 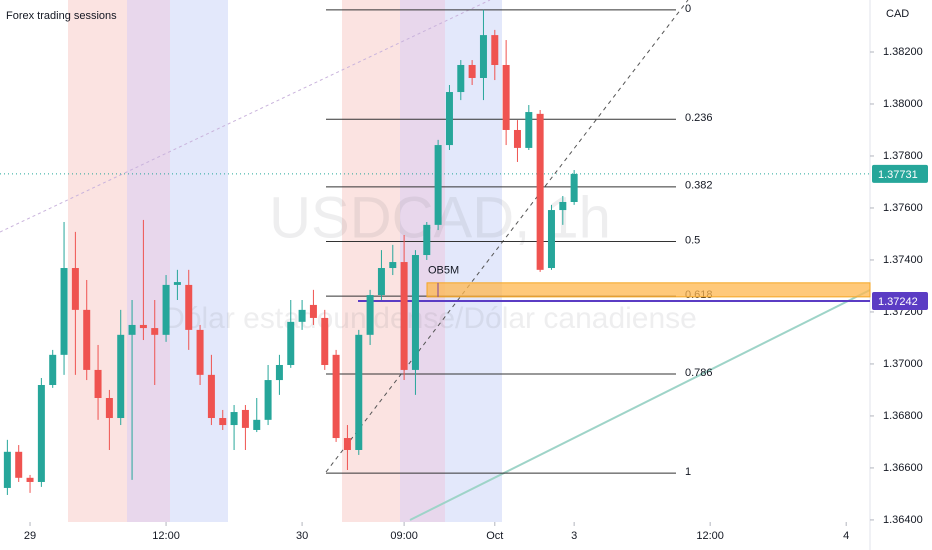 I want to click on y-tick-label: 1.37000, so click(x=903, y=364).